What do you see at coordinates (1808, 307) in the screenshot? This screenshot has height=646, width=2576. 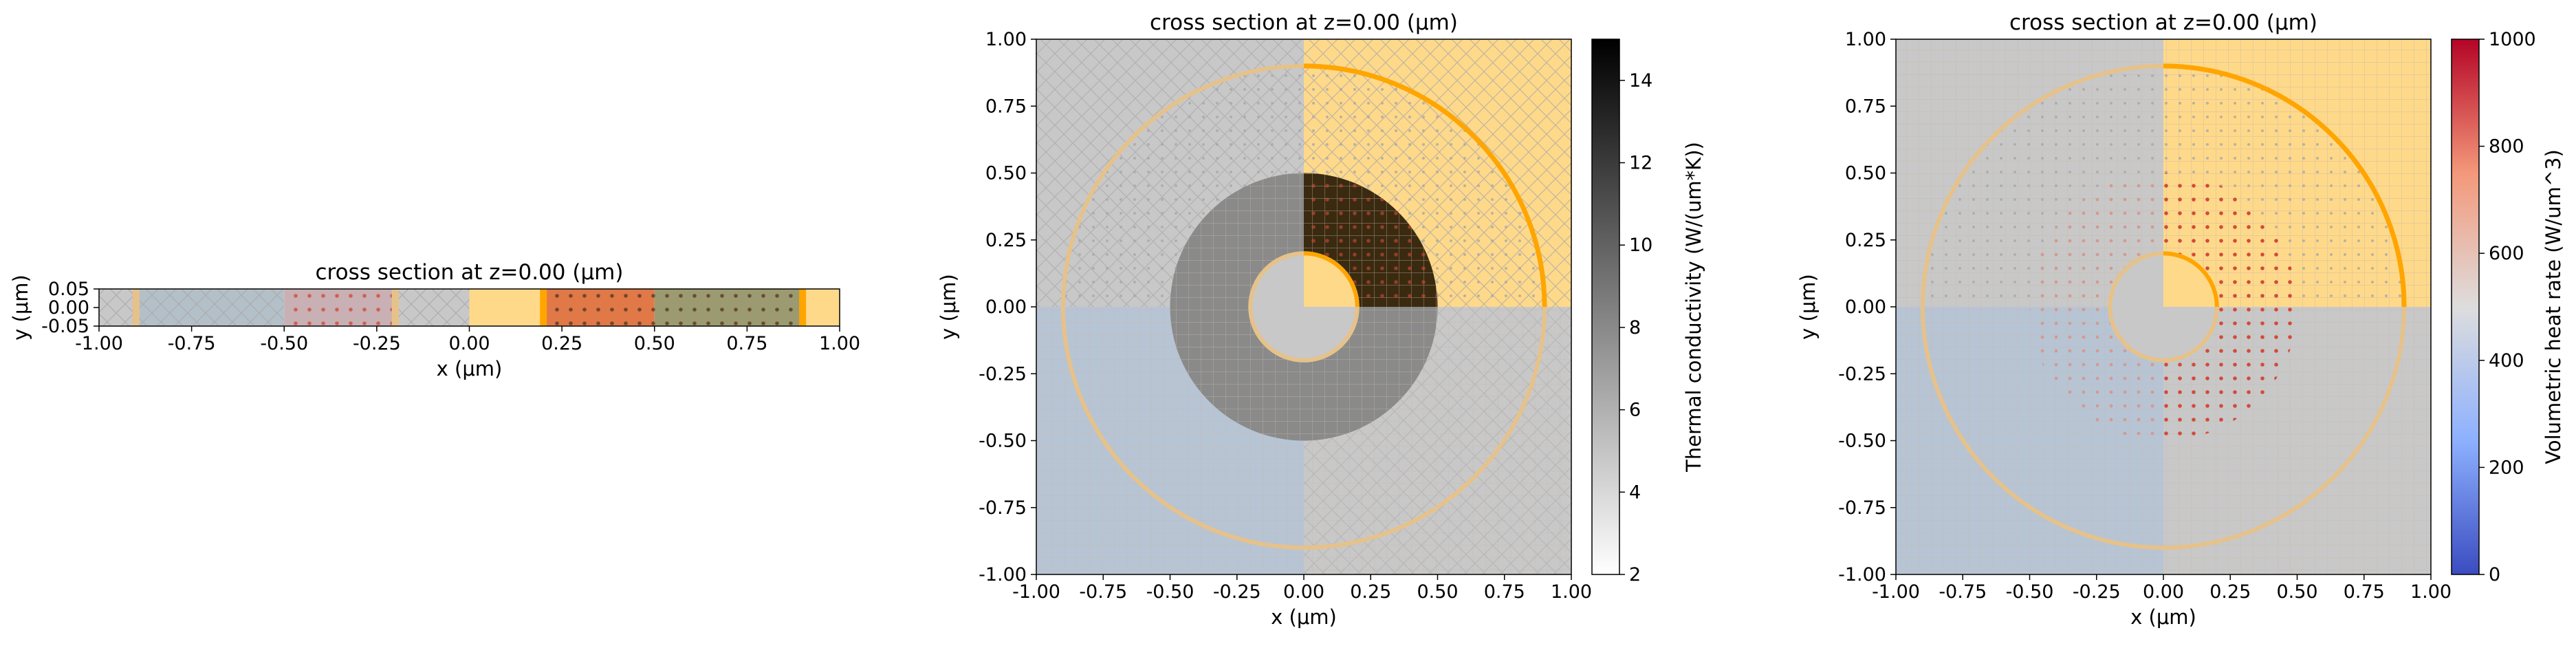 I see `panel3-y-label: y (μm)` at bounding box center [1808, 307].